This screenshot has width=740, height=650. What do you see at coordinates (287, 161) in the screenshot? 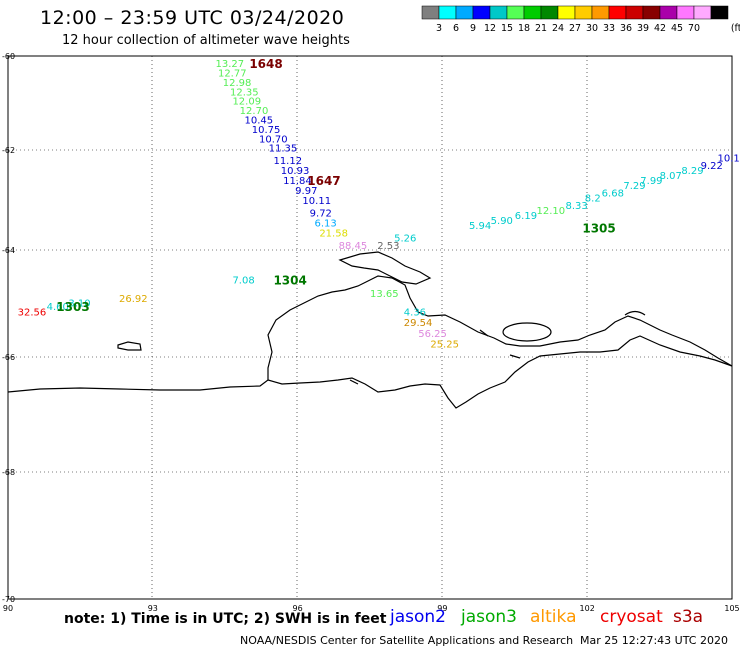
I see `wave-height-label: 11.12` at bounding box center [287, 161].